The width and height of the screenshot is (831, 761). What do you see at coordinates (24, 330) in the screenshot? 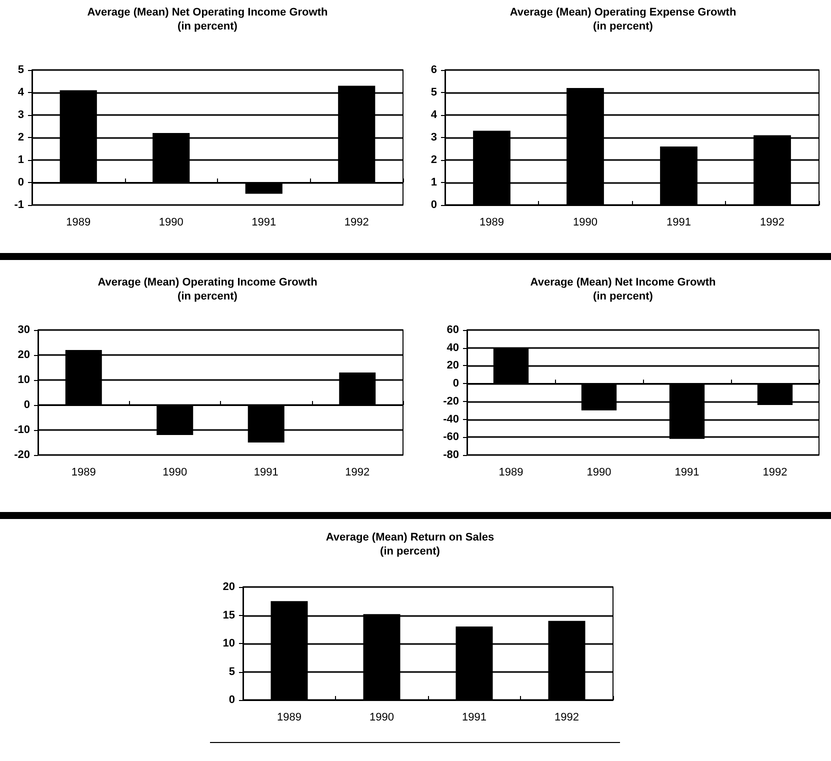
I see `y-tick-label: 30` at bounding box center [24, 330].